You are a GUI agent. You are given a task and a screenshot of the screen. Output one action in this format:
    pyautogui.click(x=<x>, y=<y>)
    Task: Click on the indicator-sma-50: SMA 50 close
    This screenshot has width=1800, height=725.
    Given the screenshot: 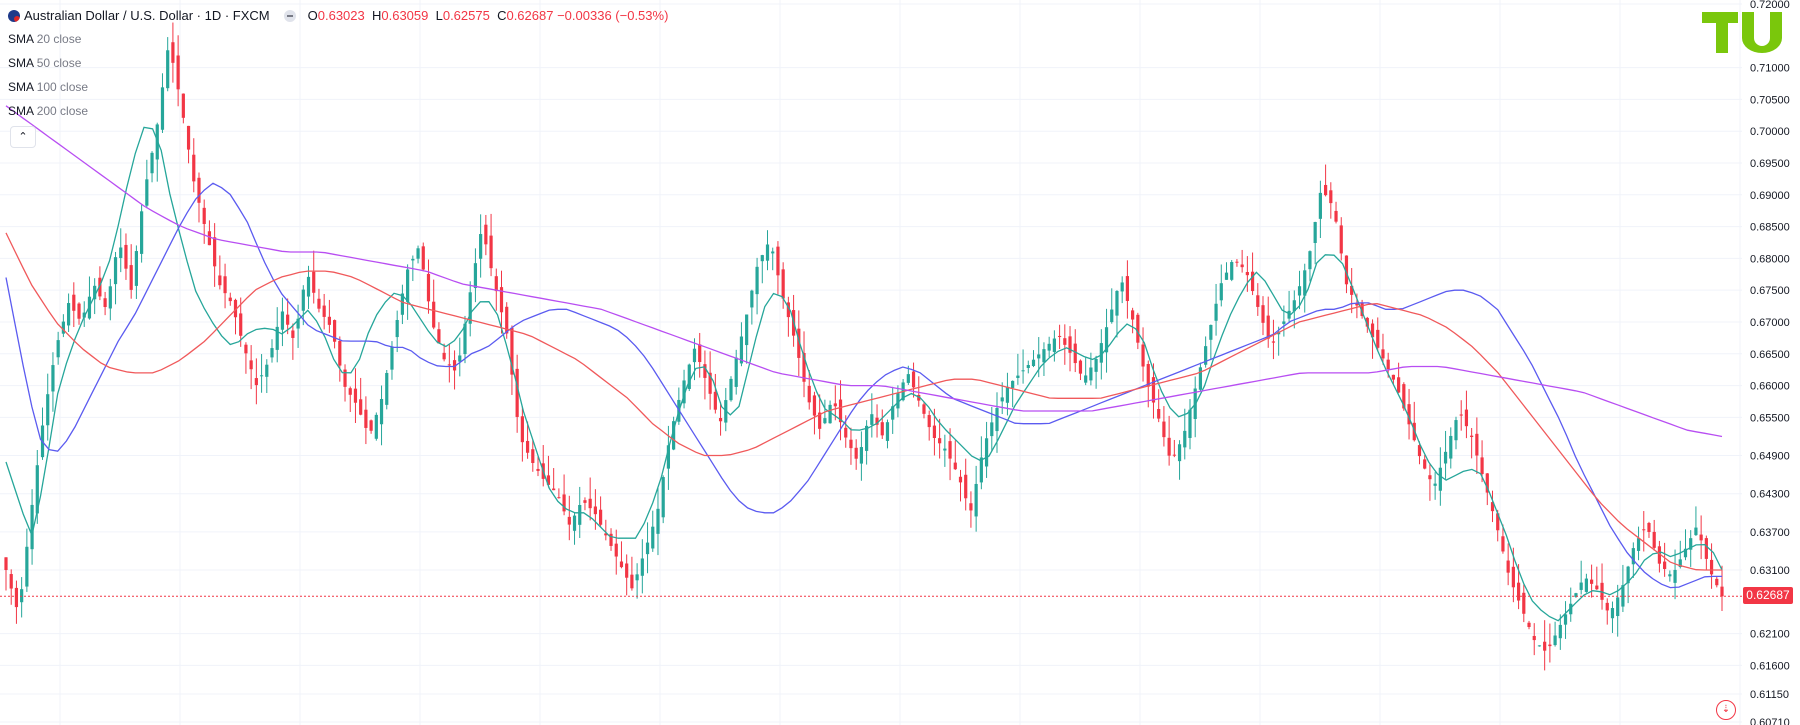 What is the action you would take?
    pyautogui.click(x=45, y=63)
    